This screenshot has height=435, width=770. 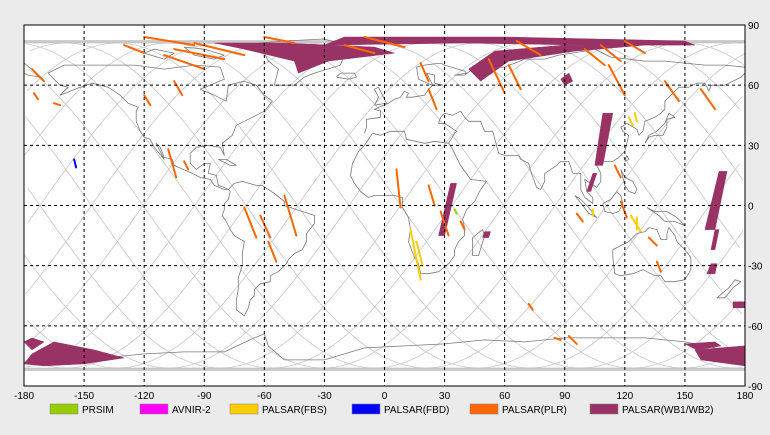 I want to click on longitude-tick-label: 60, so click(x=505, y=396).